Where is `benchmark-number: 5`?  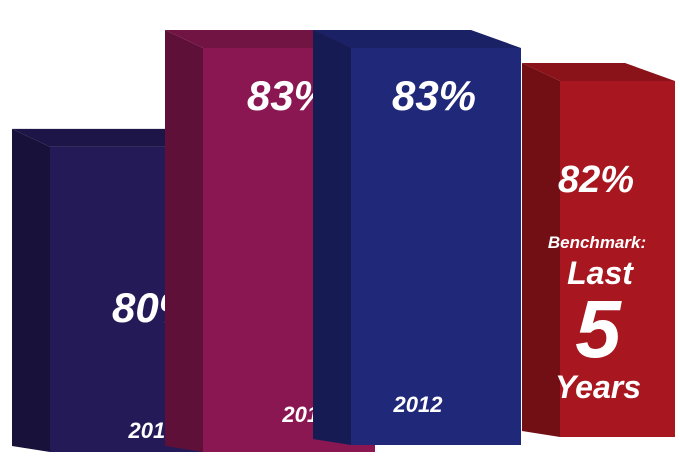 benchmark-number: 5 is located at coordinates (598, 329).